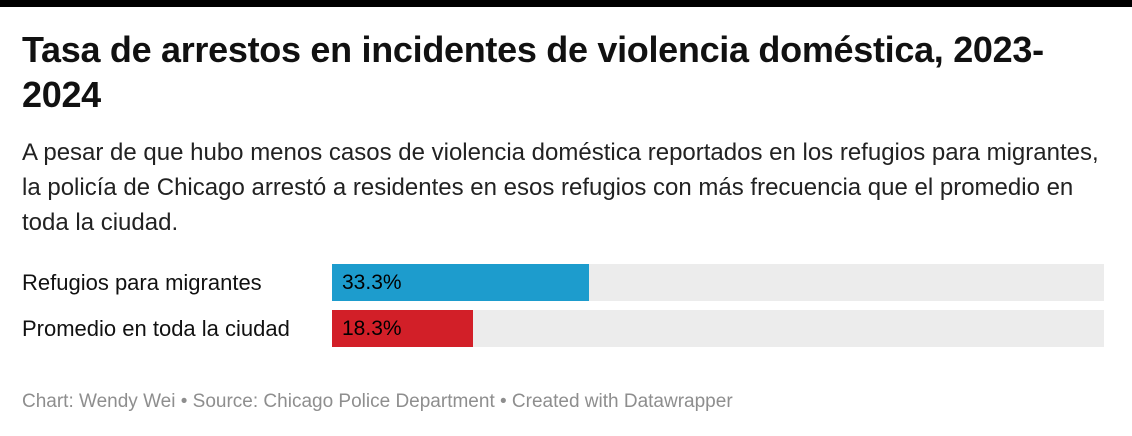  What do you see at coordinates (718, 329) in the screenshot?
I see `bar-track: 18.3%` at bounding box center [718, 329].